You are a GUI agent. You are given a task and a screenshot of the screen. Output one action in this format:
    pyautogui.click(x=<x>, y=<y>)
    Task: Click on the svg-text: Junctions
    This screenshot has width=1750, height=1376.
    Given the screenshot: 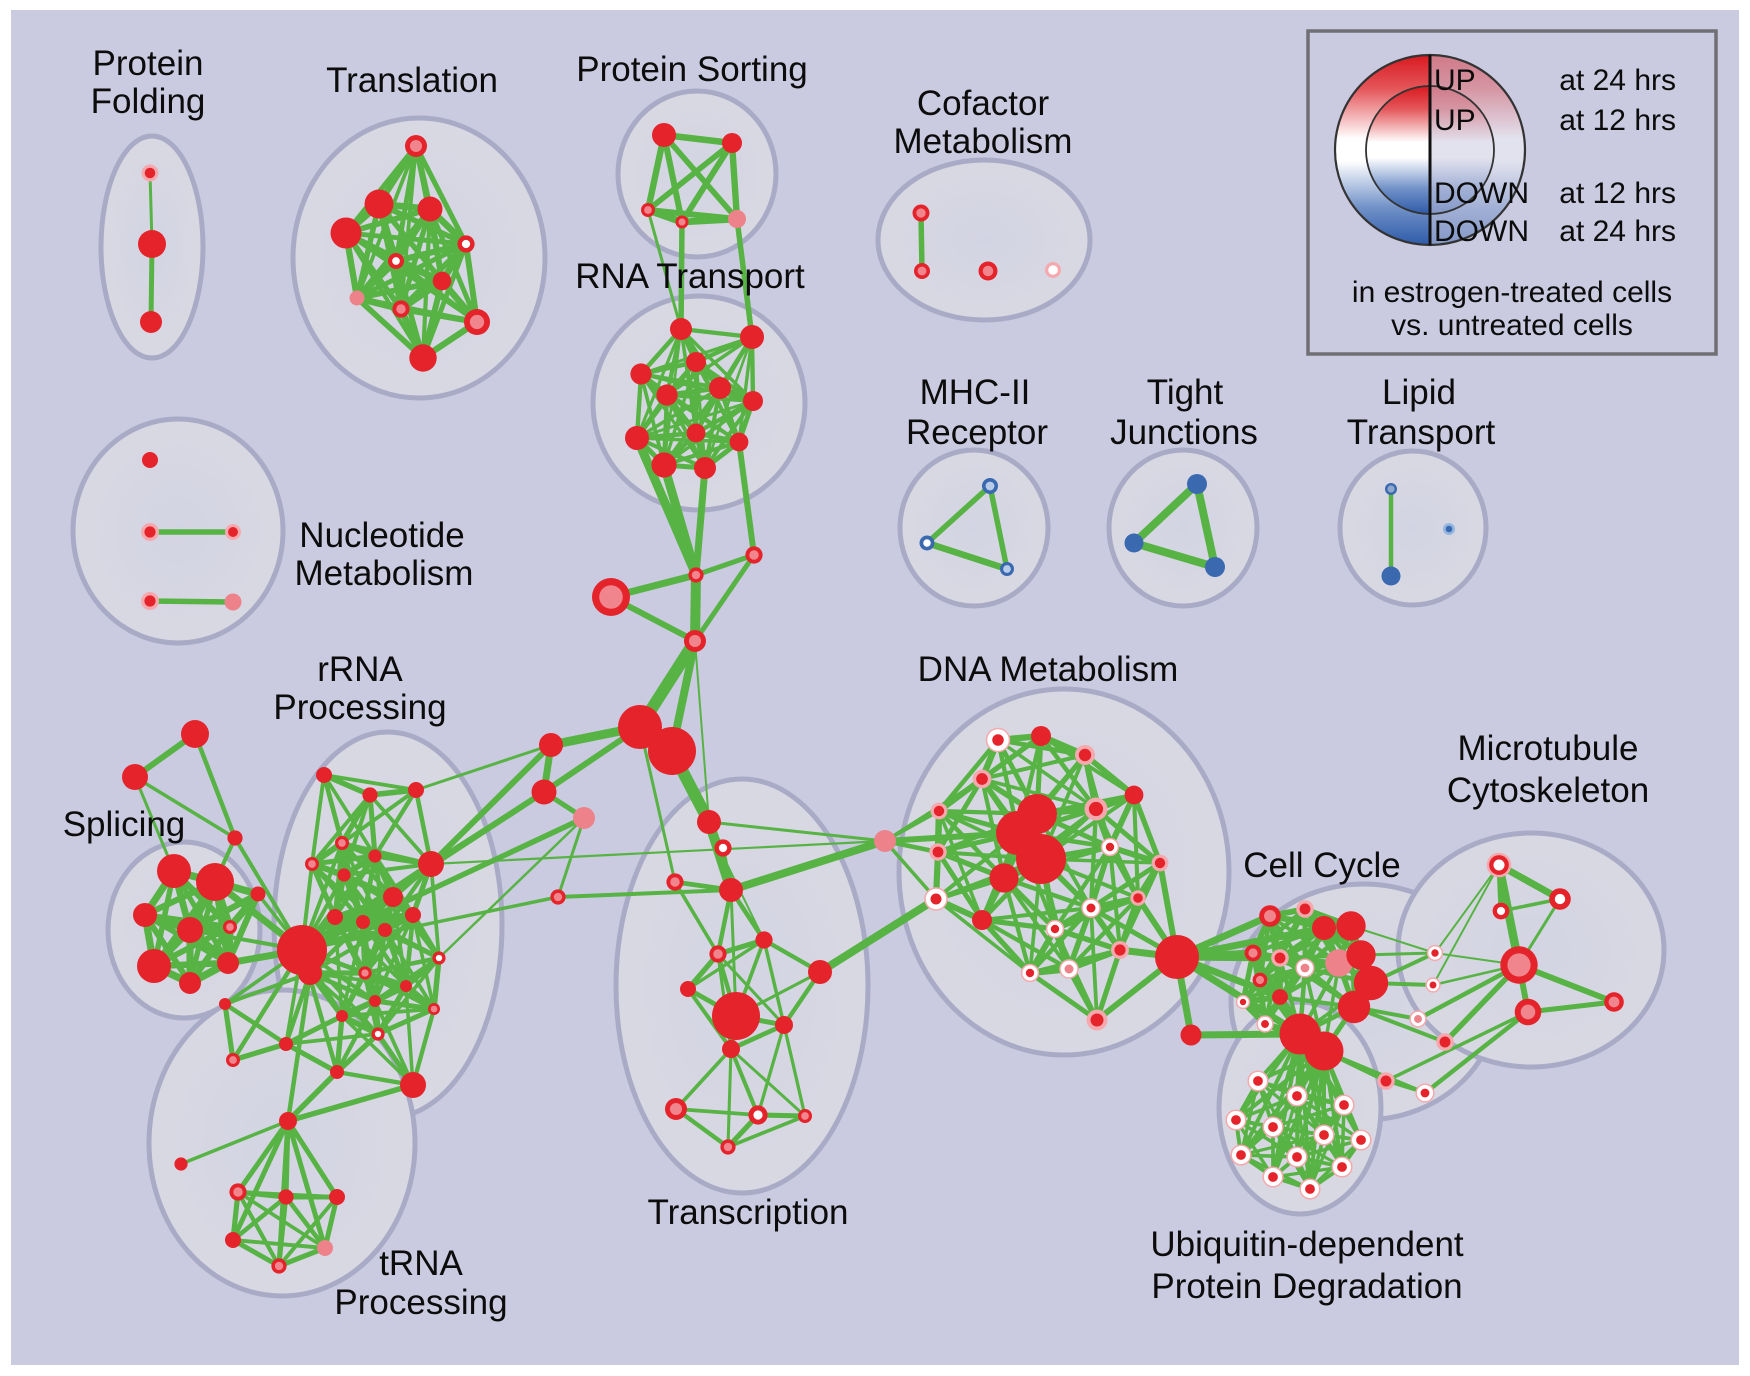 What is the action you would take?
    pyautogui.click(x=1184, y=432)
    